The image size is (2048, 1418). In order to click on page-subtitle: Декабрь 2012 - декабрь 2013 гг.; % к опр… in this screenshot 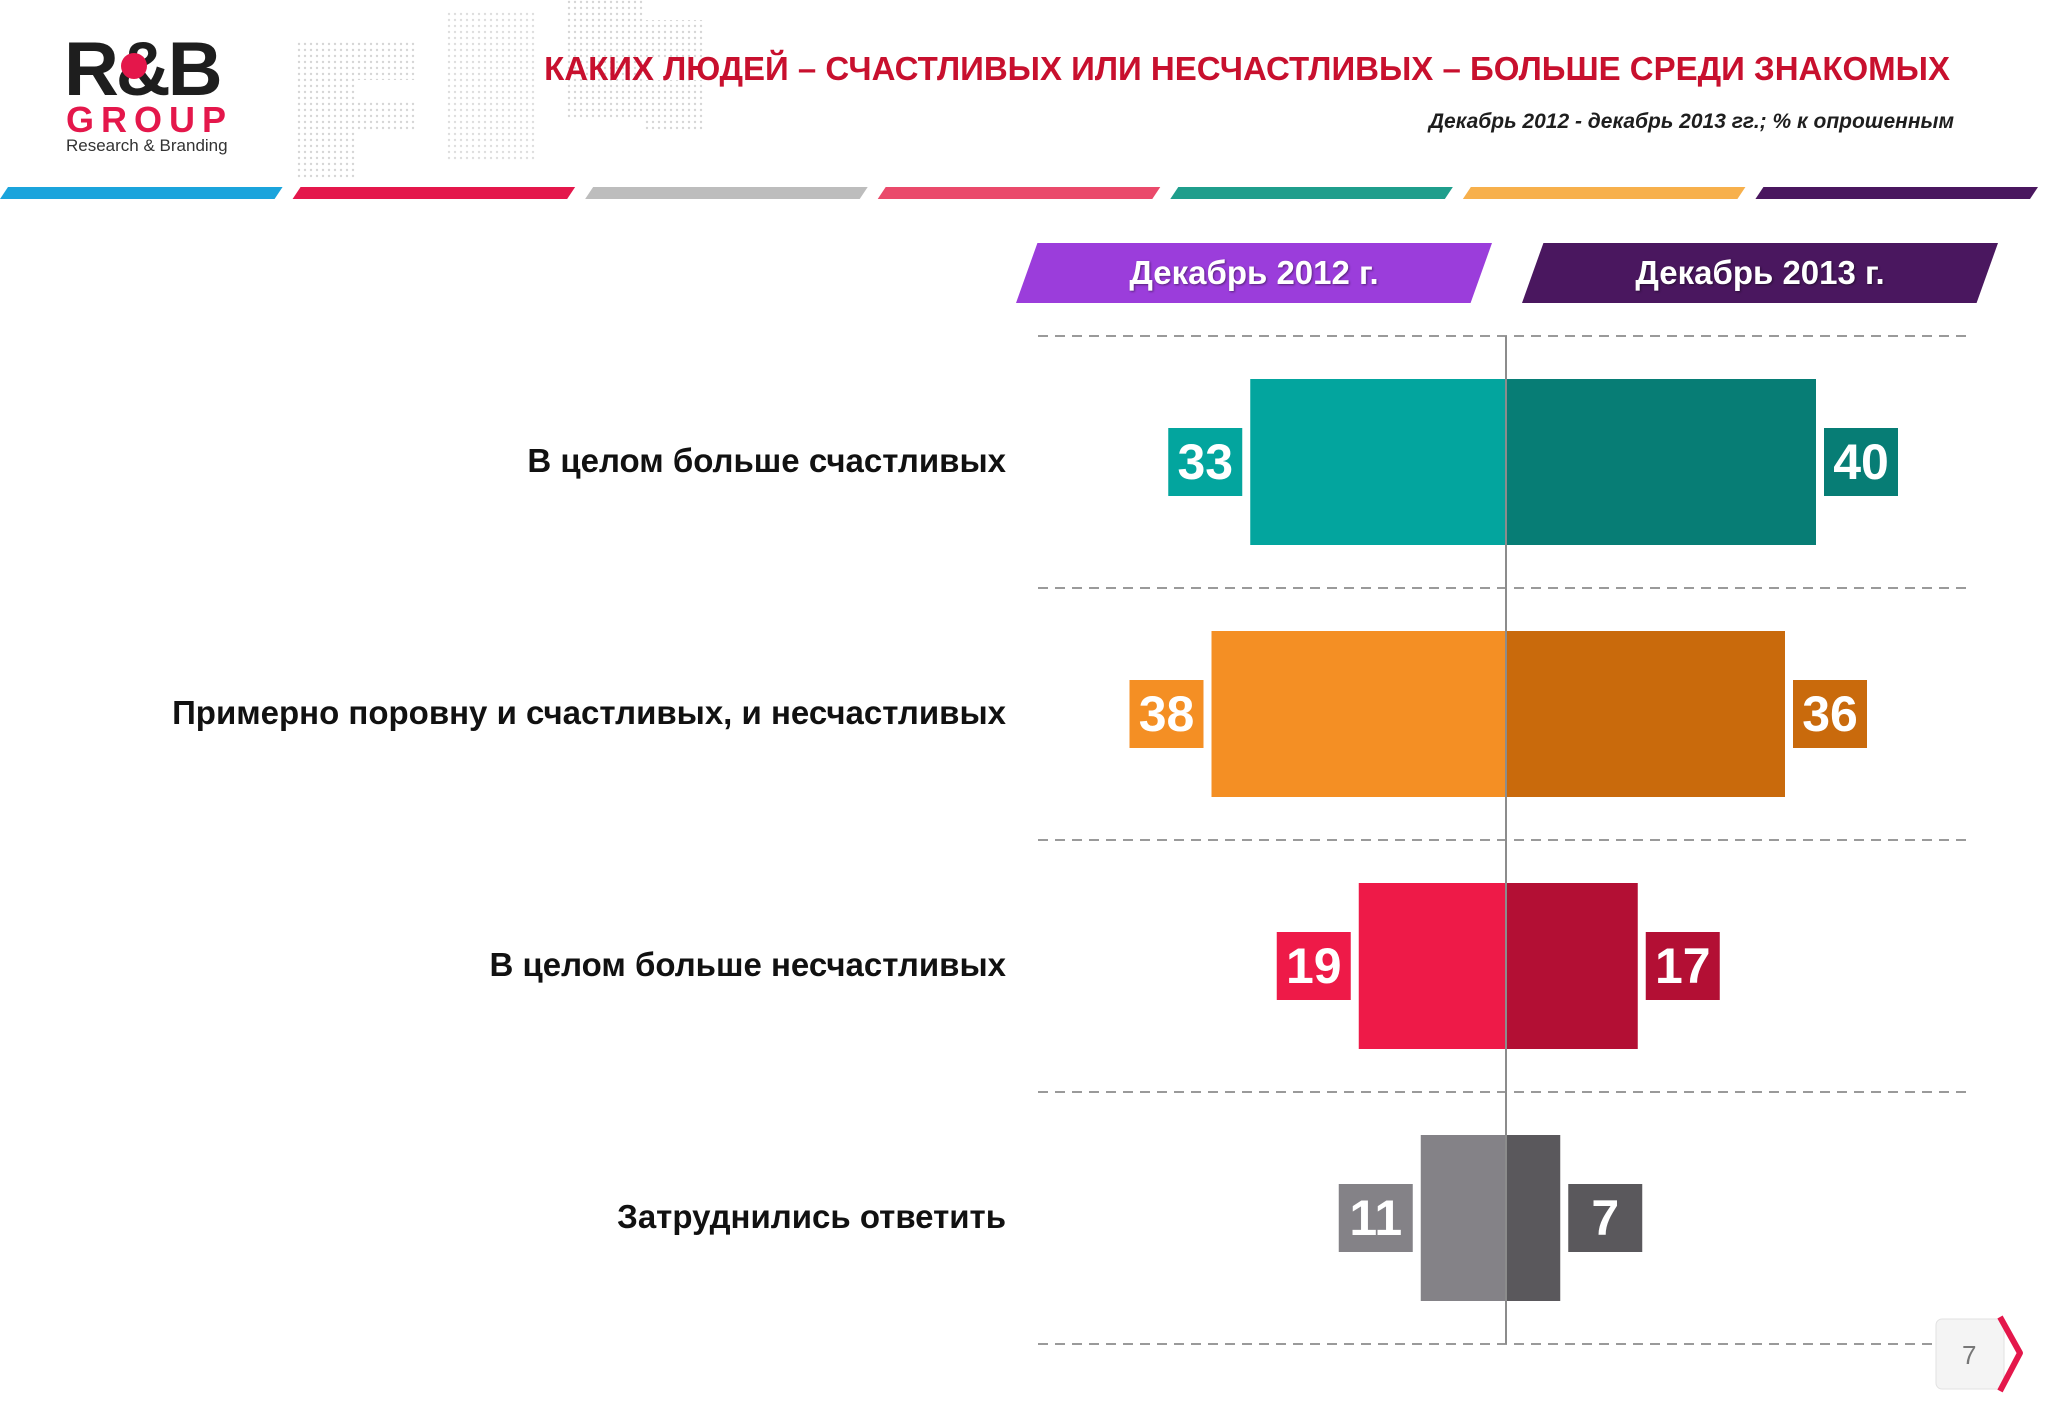, I will do `click(1691, 121)`.